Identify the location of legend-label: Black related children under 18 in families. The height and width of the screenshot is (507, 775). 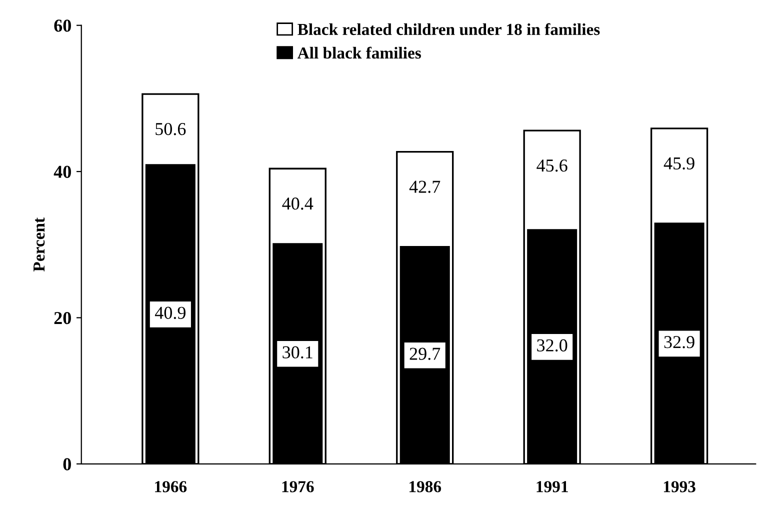
(449, 29).